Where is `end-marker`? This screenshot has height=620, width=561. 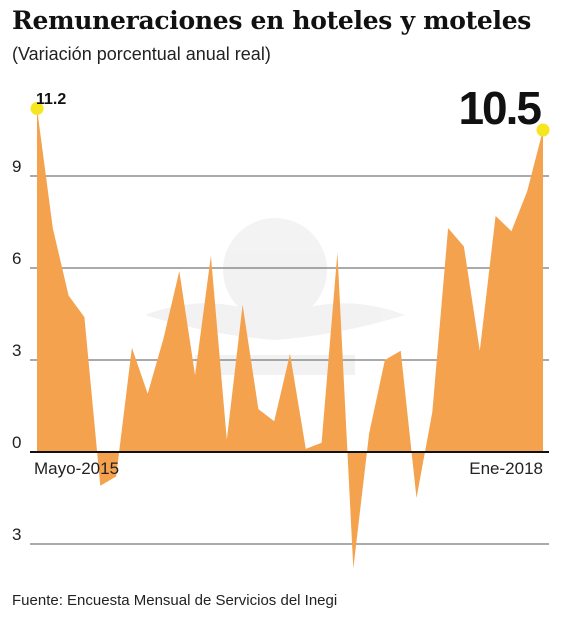 end-marker is located at coordinates (543, 130).